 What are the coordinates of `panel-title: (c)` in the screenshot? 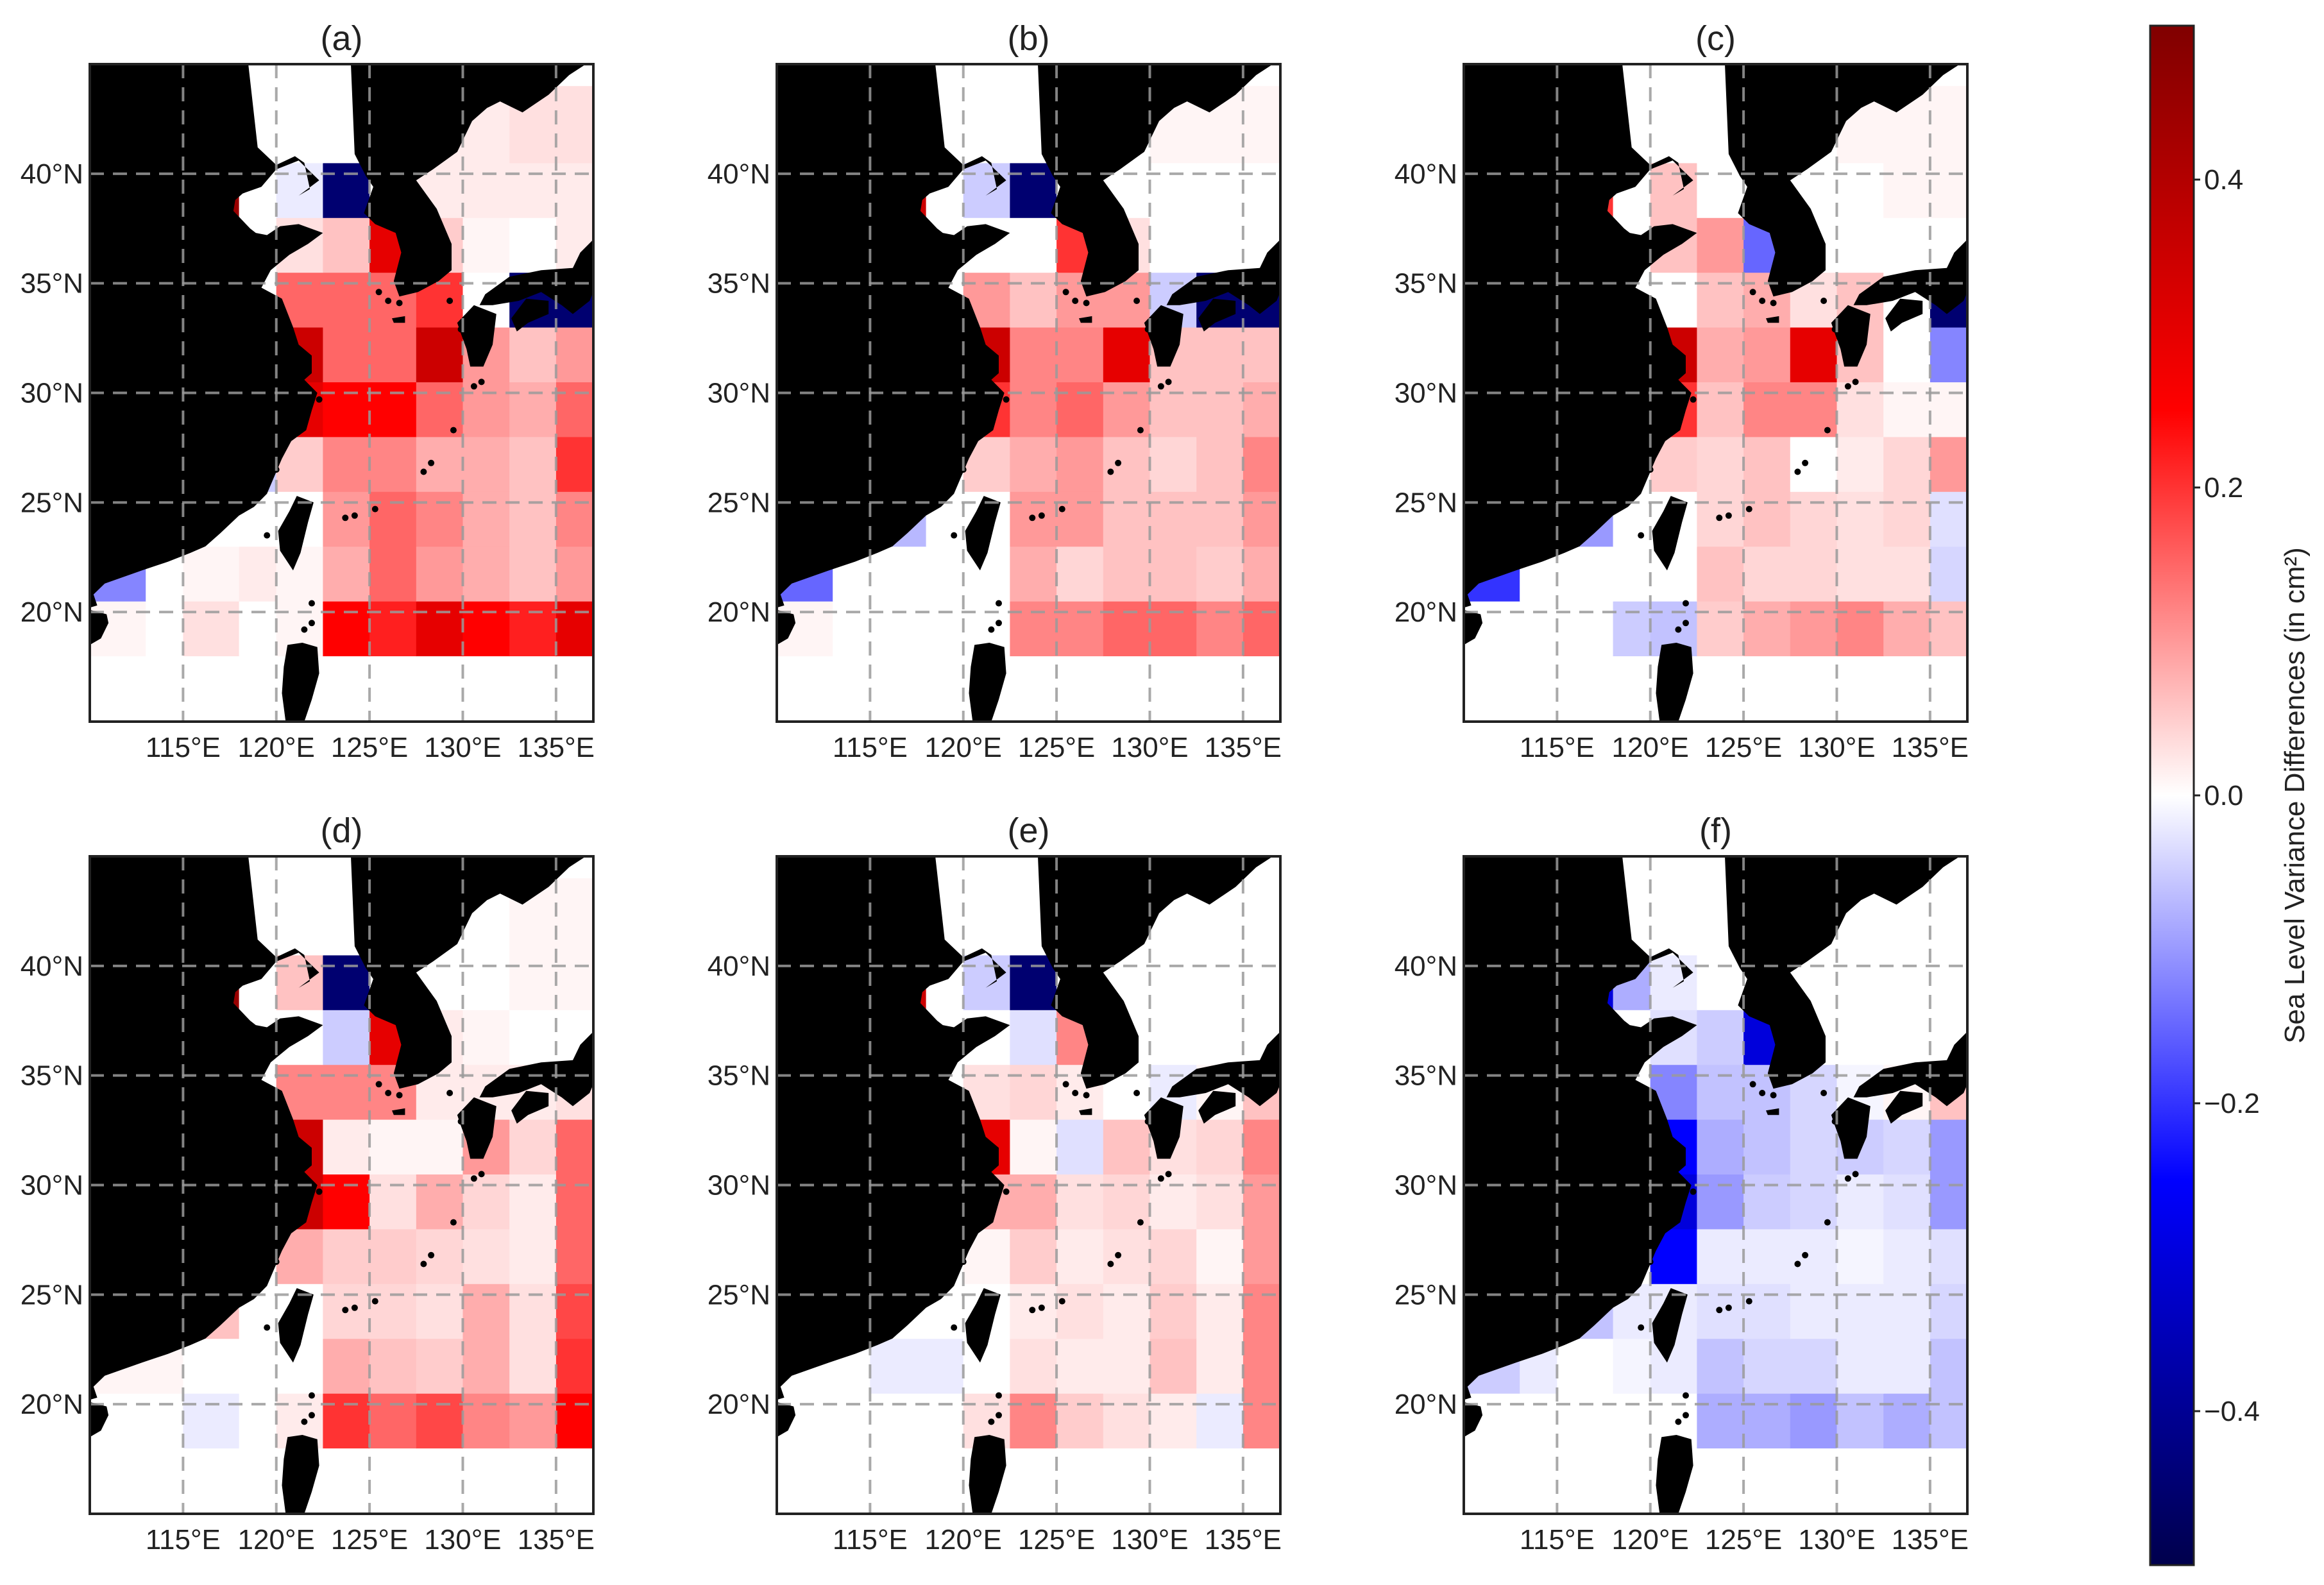 It's located at (1715, 38).